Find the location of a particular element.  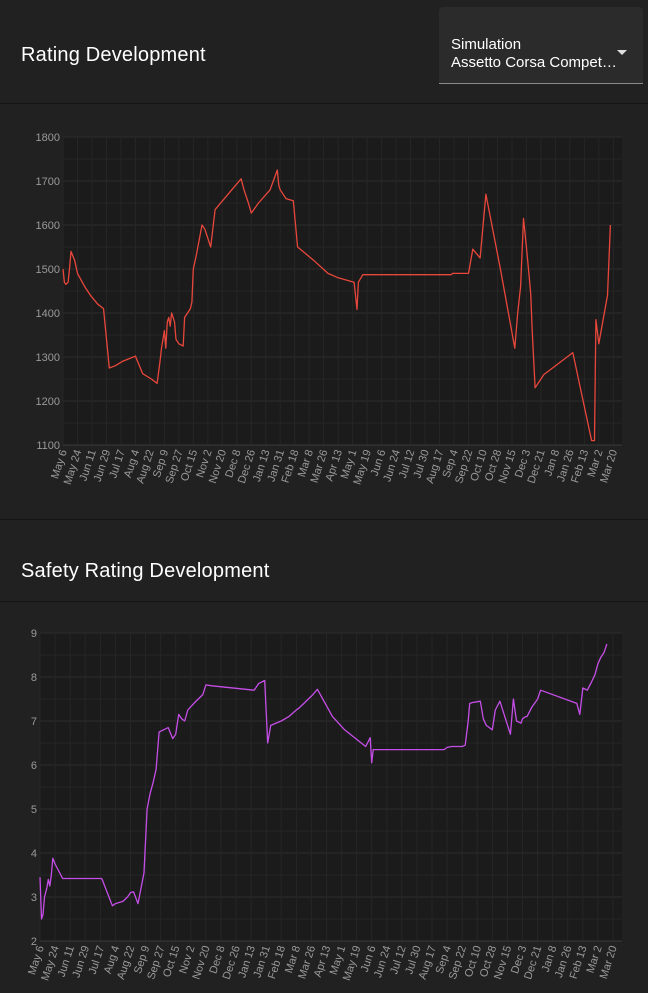

y-tick-label: 5 is located at coordinates (34, 810).